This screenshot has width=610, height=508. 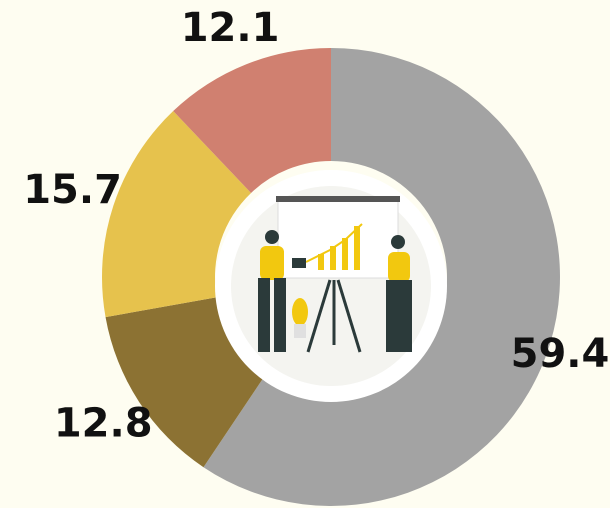 What do you see at coordinates (560, 354) in the screenshot?
I see `data-label: 59.4` at bounding box center [560, 354].